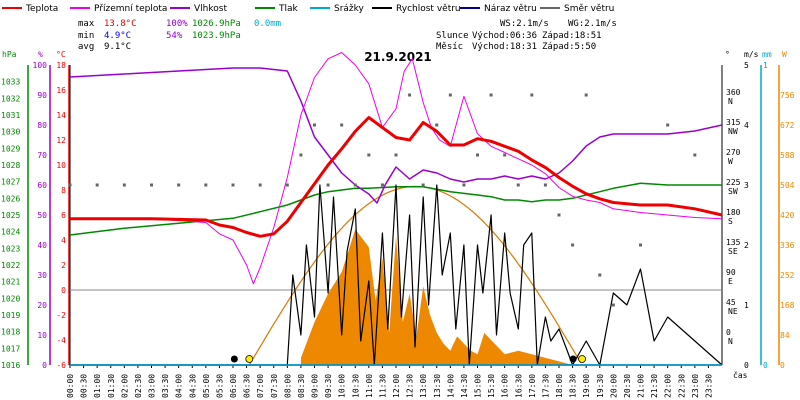 The height and width of the screenshot is (400, 800). What do you see at coordinates (437, 386) in the screenshot?
I see `x-tick-label: 13:30` at bounding box center [437, 386].